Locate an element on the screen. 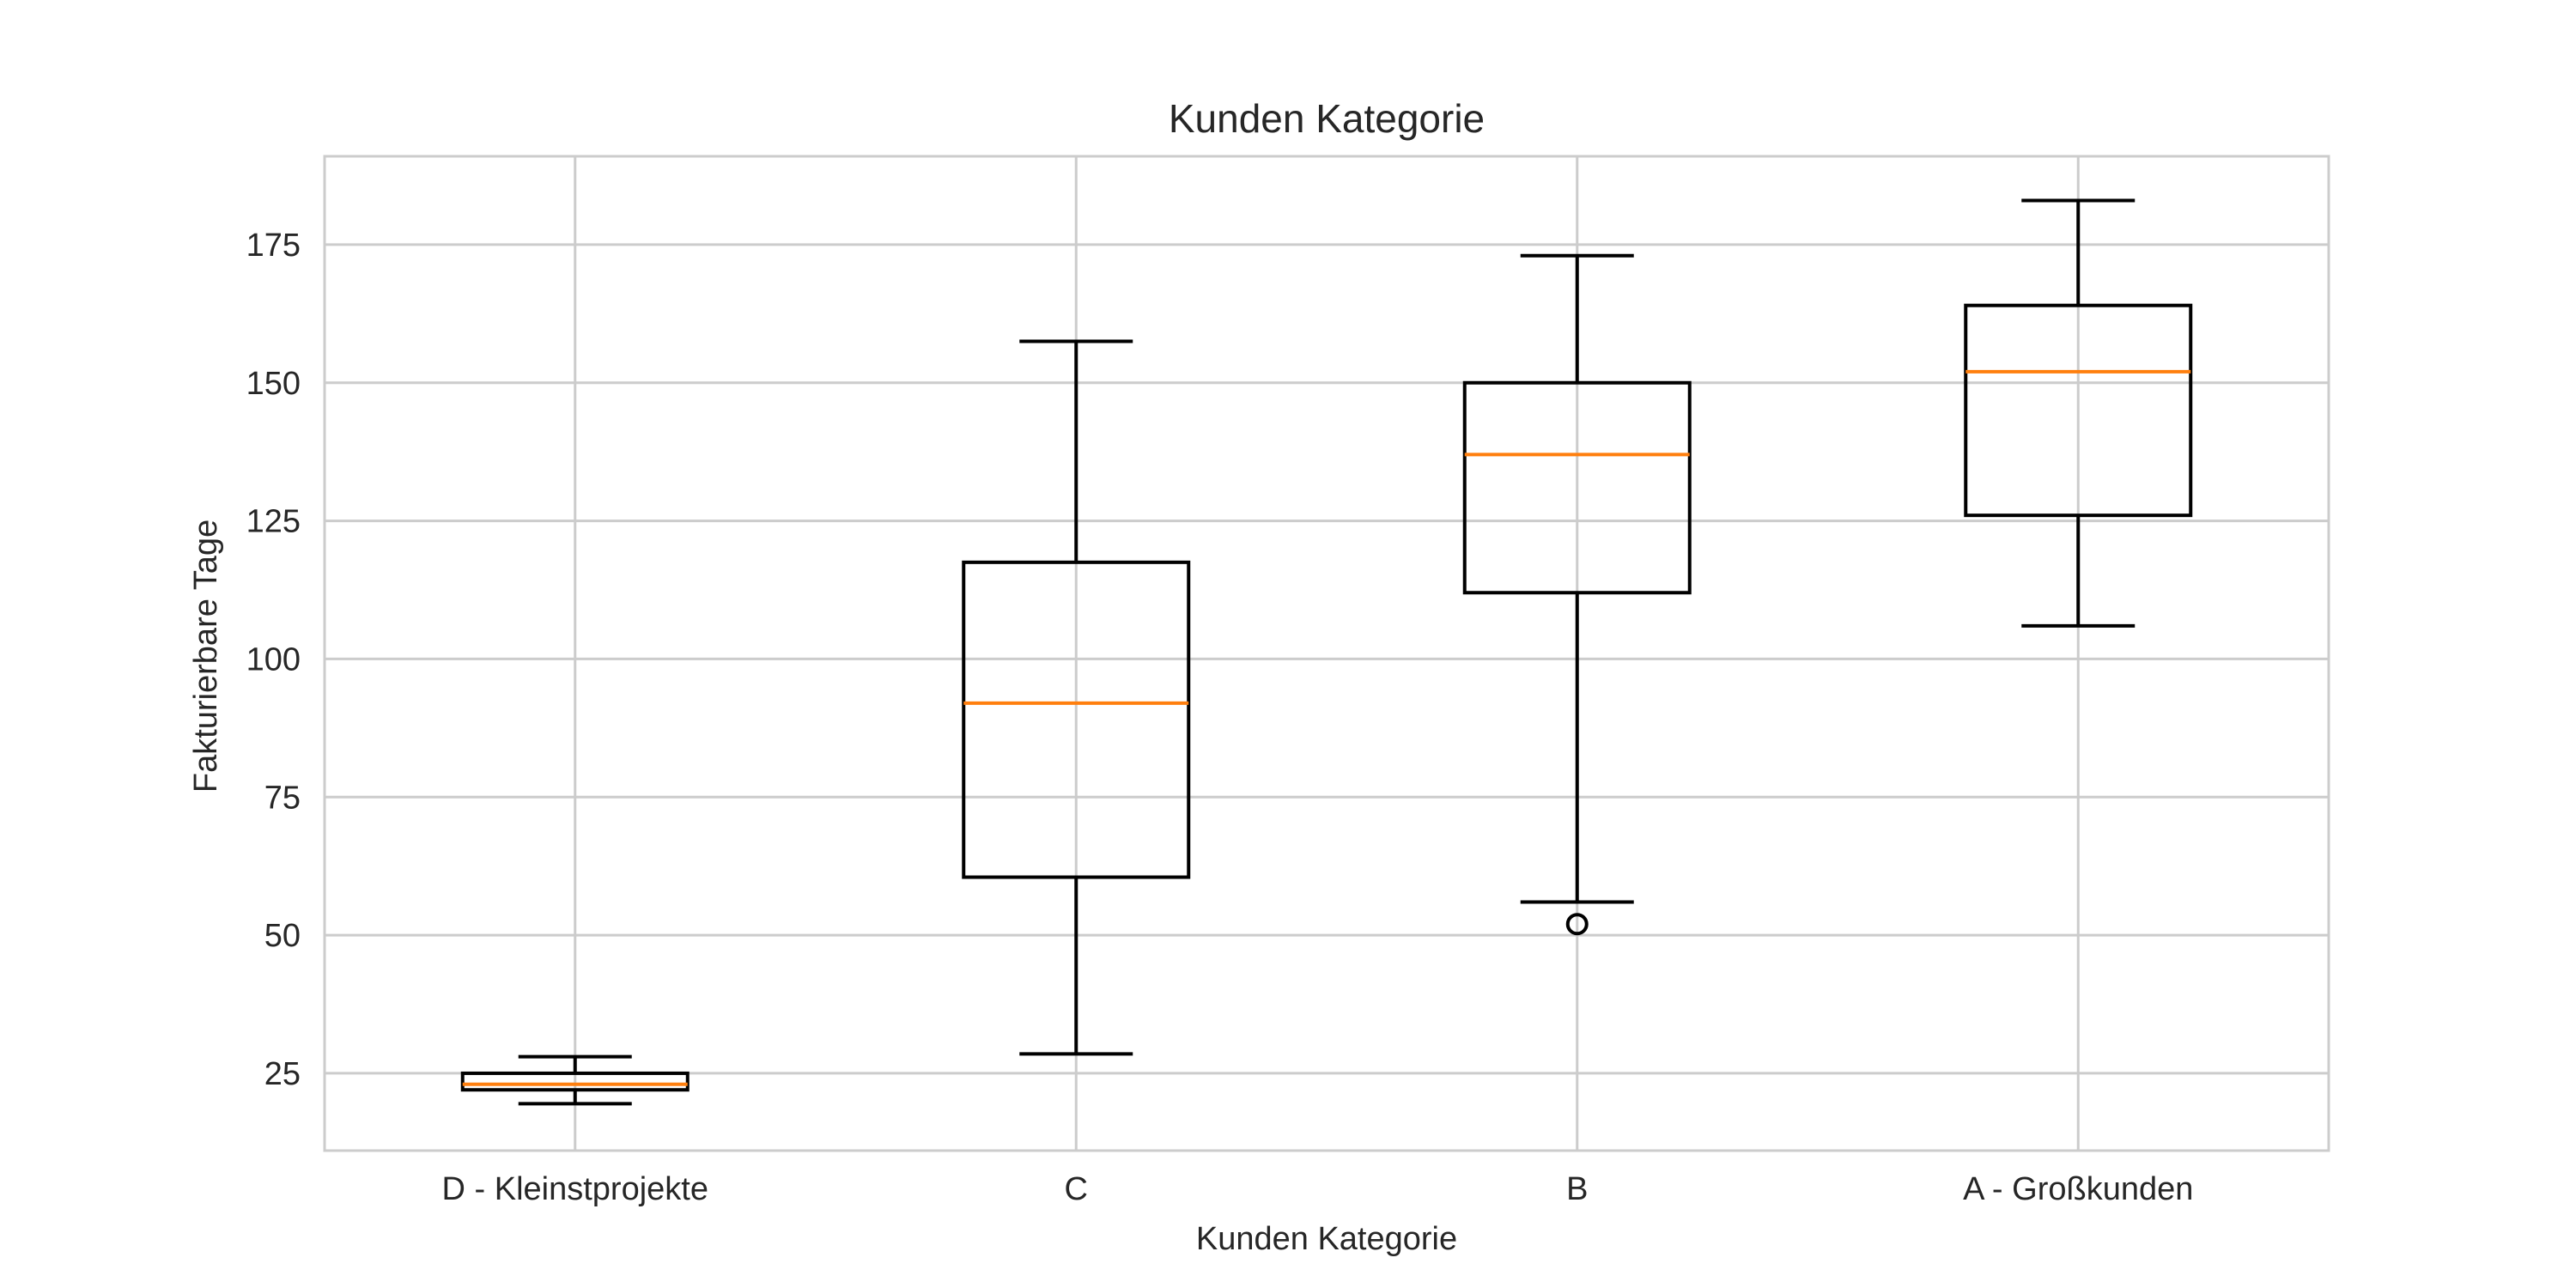 This screenshot has width=2576, height=1288. y-tick-label: 175 is located at coordinates (273, 246).